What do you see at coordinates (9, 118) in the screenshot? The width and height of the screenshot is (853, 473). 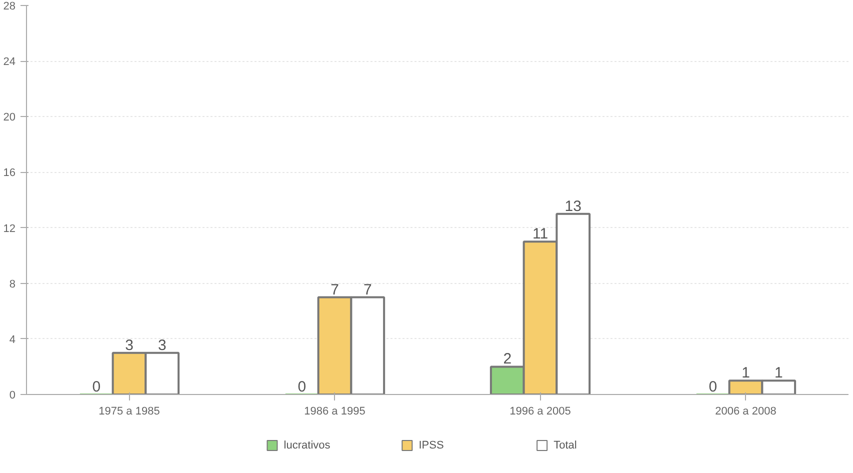 I see `y-tick-label: 20` at bounding box center [9, 118].